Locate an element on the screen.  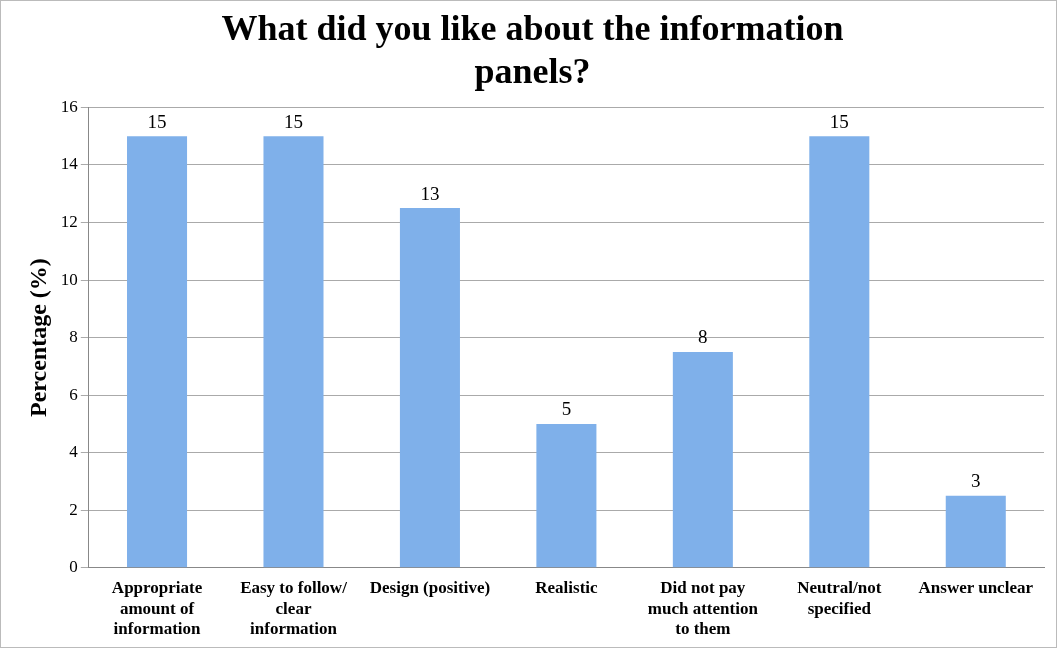
x-tick-label: Easy to follow/ clear information is located at coordinates (294, 608).